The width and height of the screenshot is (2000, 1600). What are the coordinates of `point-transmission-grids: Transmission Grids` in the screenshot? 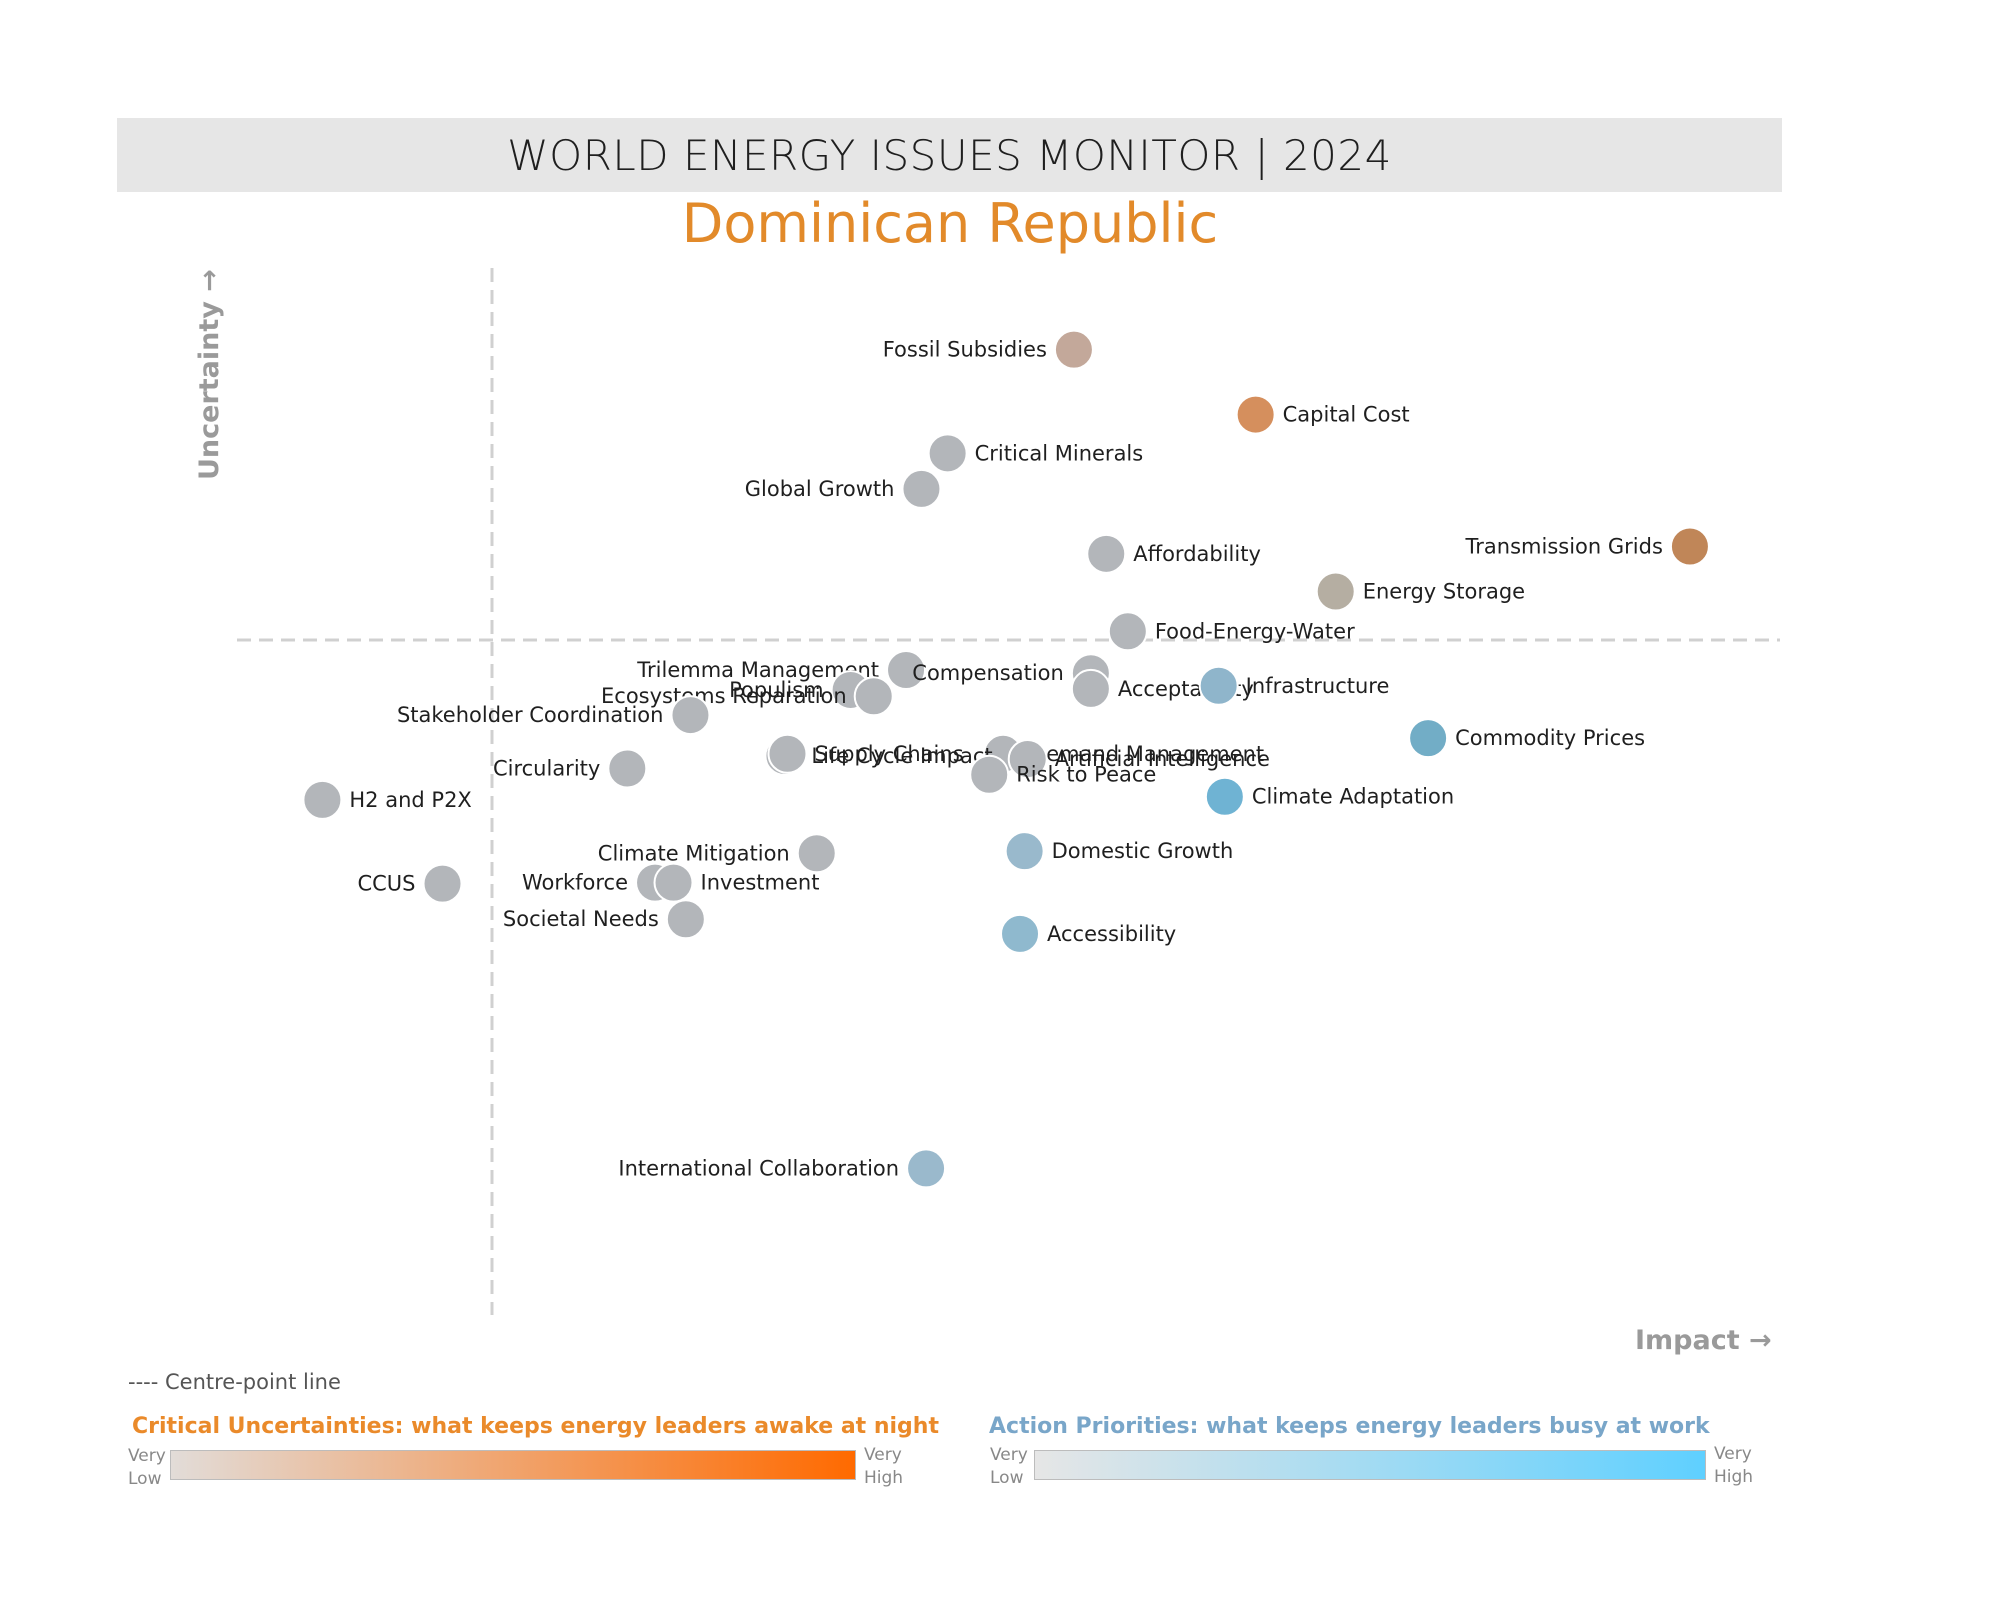 It's located at (1587, 546).